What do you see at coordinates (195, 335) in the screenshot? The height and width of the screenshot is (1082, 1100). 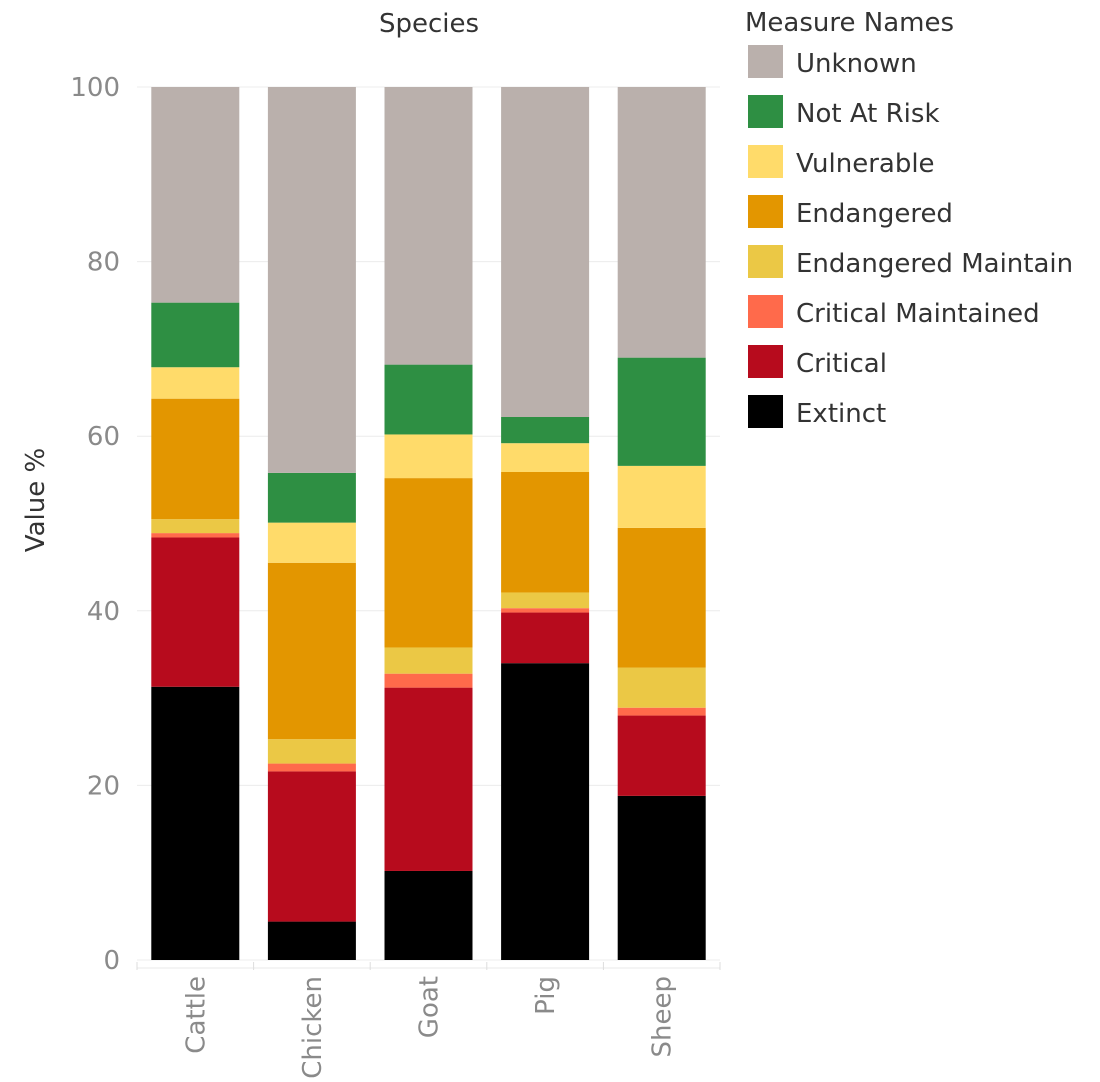 I see `bar-segment-cattle-not-at-risk` at bounding box center [195, 335].